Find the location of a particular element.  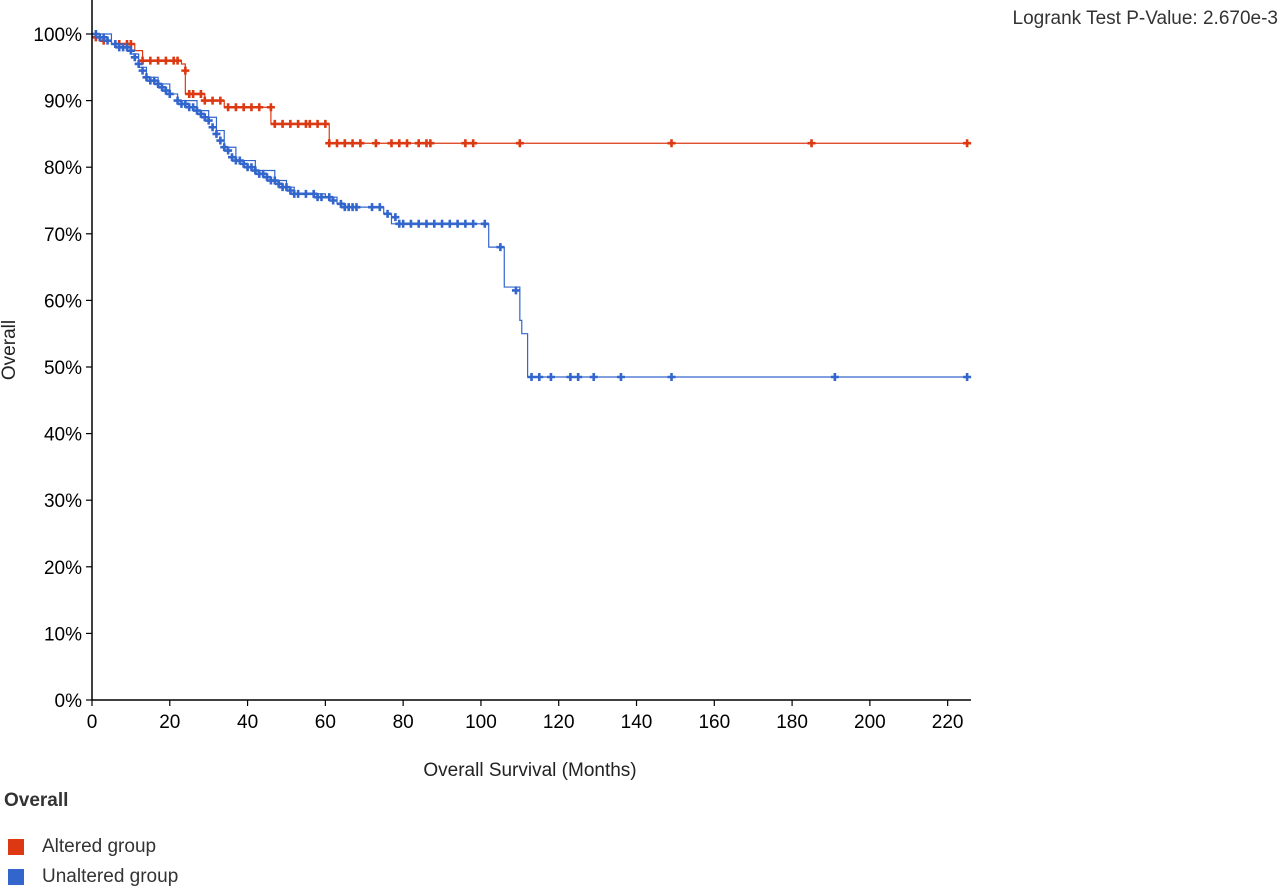

y-tick-label: 100% is located at coordinates (57, 35).